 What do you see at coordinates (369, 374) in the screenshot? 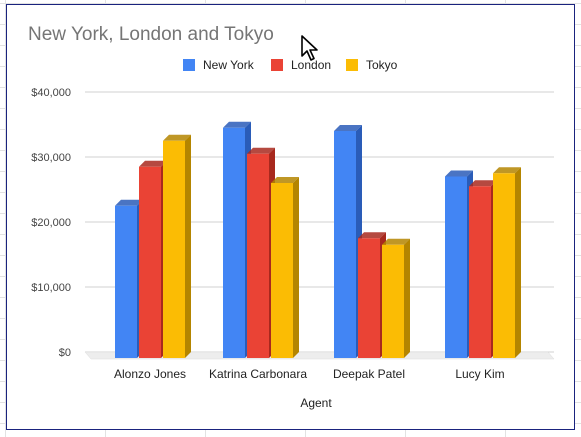
I see `x-tick-label: Deepak Patel` at bounding box center [369, 374].